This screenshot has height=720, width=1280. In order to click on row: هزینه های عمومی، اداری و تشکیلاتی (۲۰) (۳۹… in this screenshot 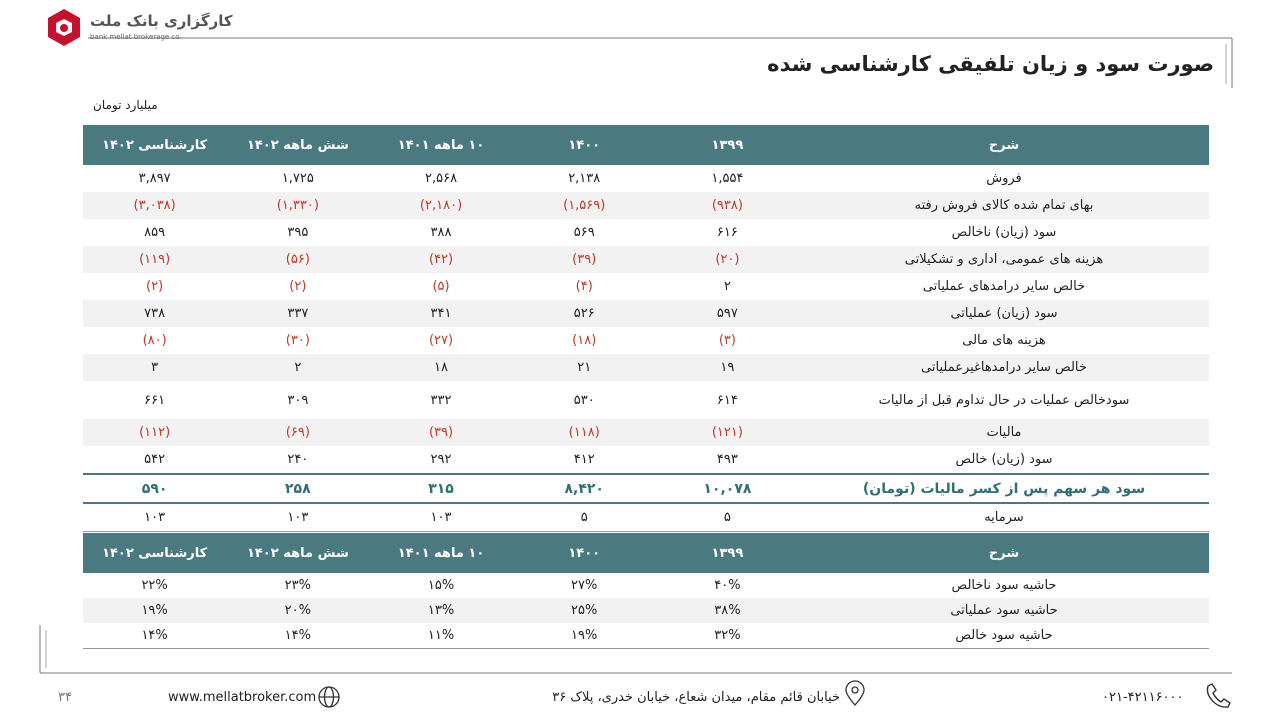, I will do `click(646, 259)`.